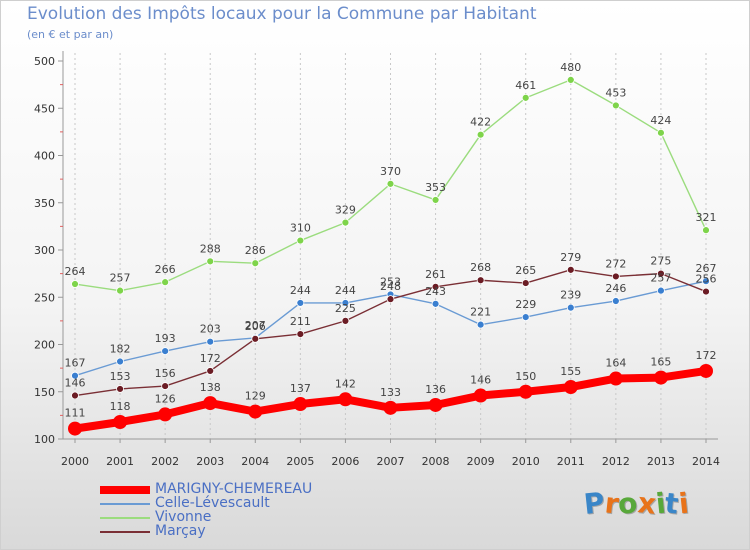 This screenshot has height=550, width=750. Describe the element at coordinates (615, 276) in the screenshot. I see `point-marcay-2012` at that location.